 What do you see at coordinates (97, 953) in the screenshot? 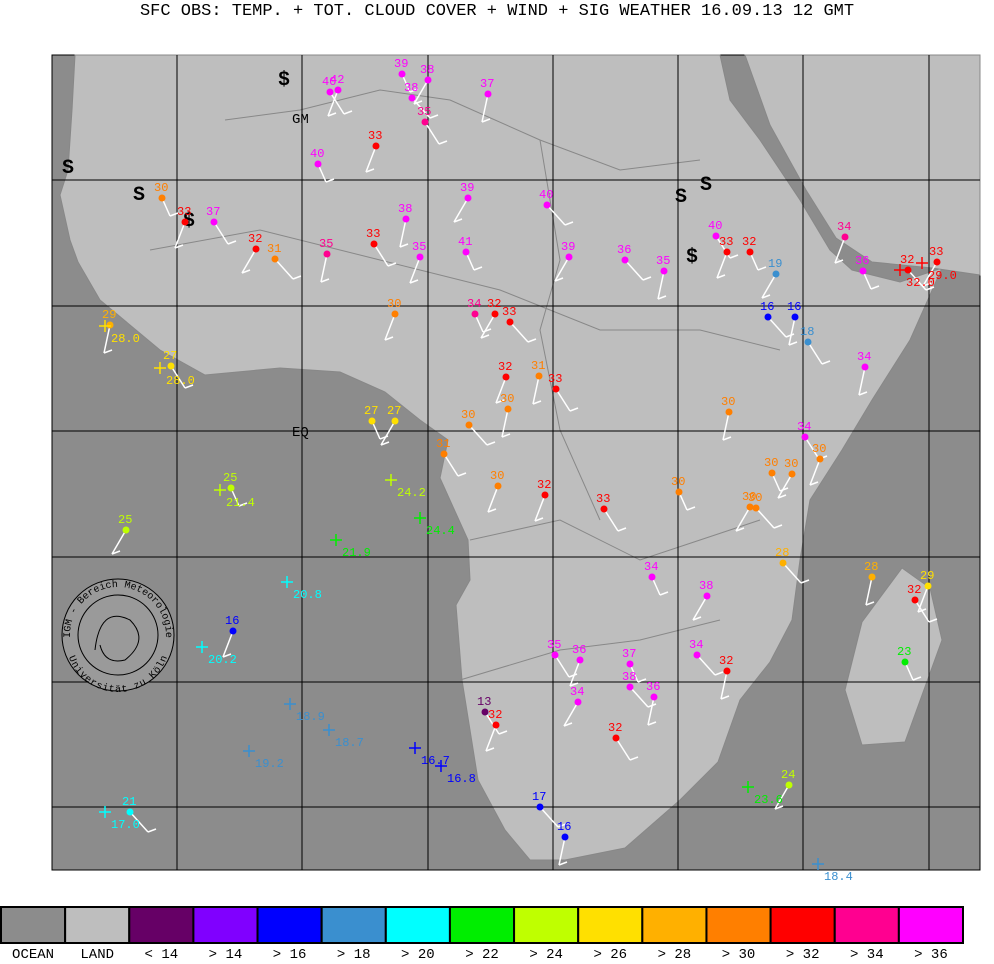
I see `legend-label: LAND` at bounding box center [97, 953].